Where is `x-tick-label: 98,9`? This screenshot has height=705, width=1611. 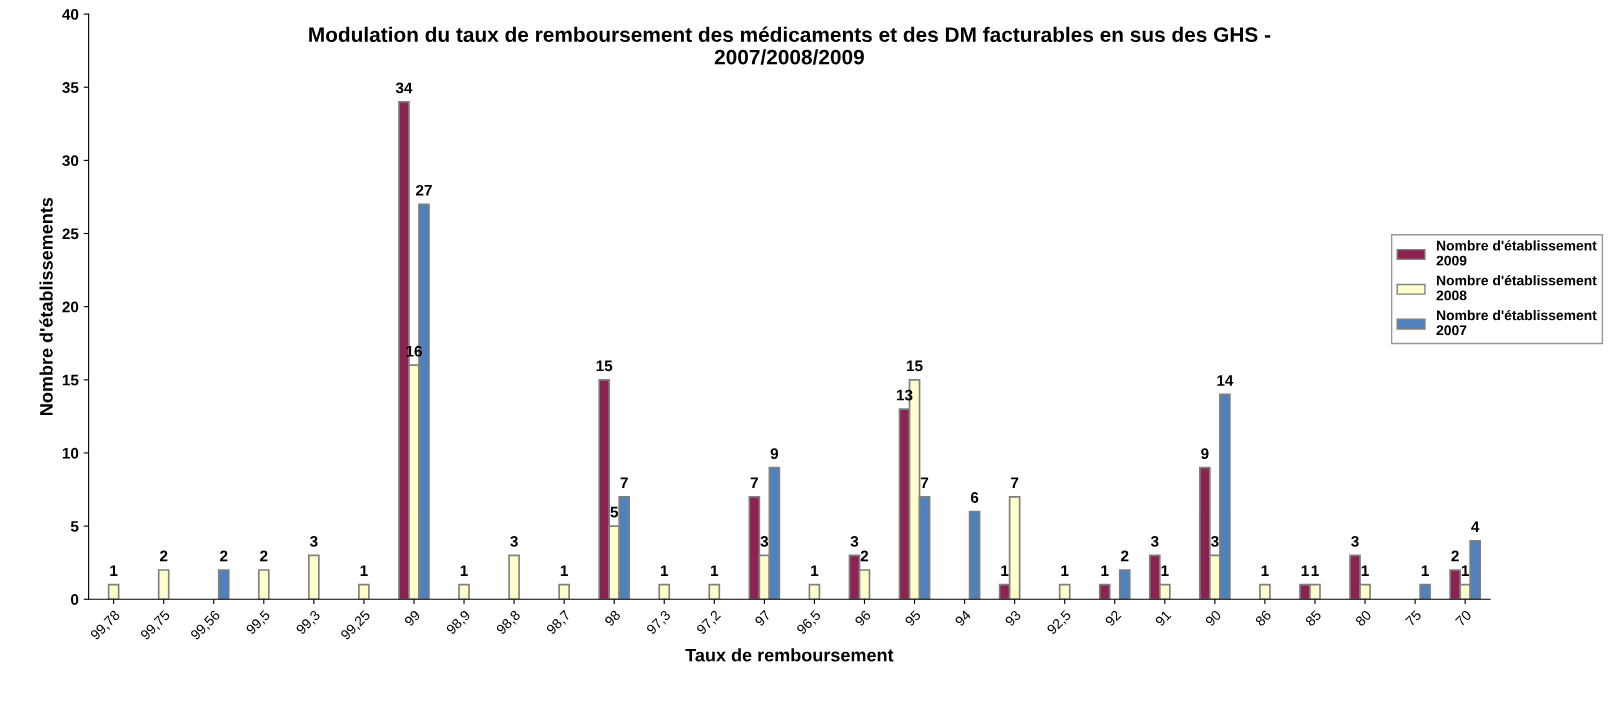
x-tick-label: 98,9 is located at coordinates (458, 622).